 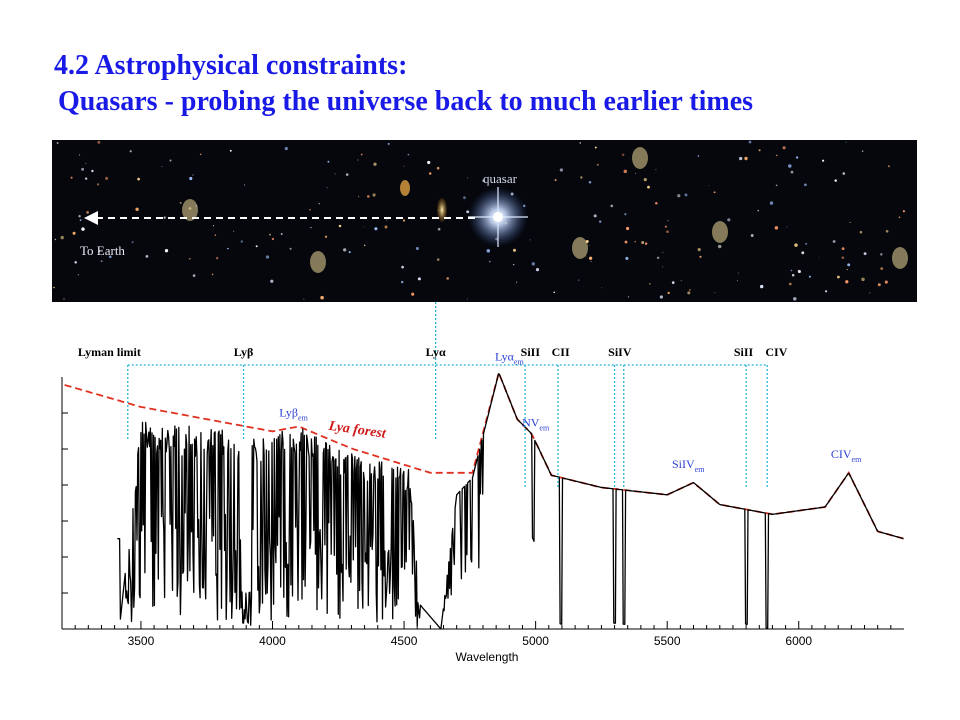 What do you see at coordinates (487, 657) in the screenshot?
I see `x-axis-label: Wavelength` at bounding box center [487, 657].